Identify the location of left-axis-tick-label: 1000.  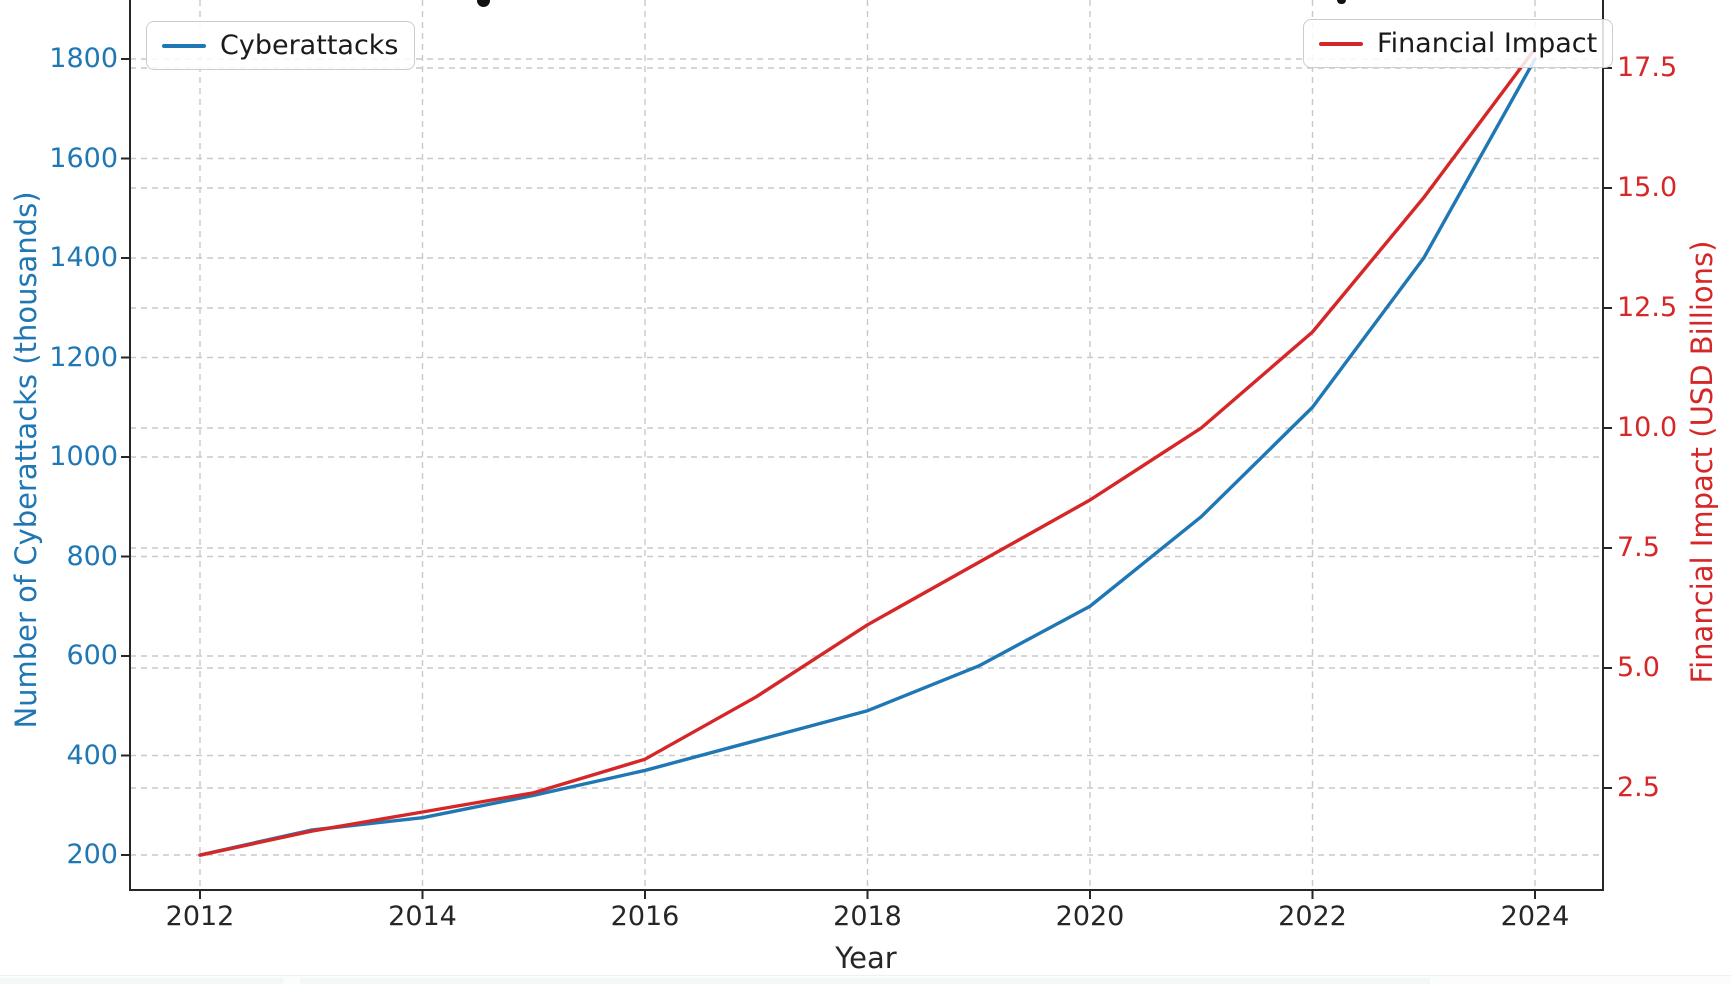
(83, 456).